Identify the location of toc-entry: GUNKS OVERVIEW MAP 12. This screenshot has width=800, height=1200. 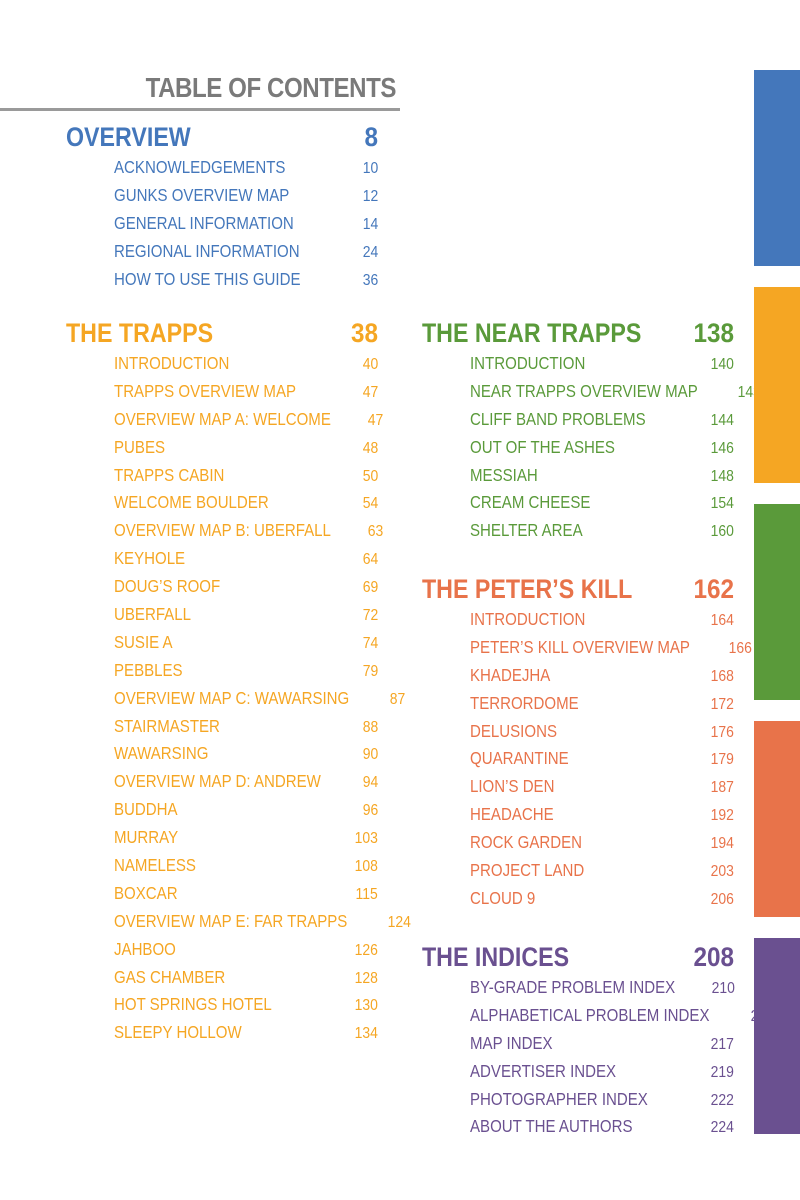
(246, 196).